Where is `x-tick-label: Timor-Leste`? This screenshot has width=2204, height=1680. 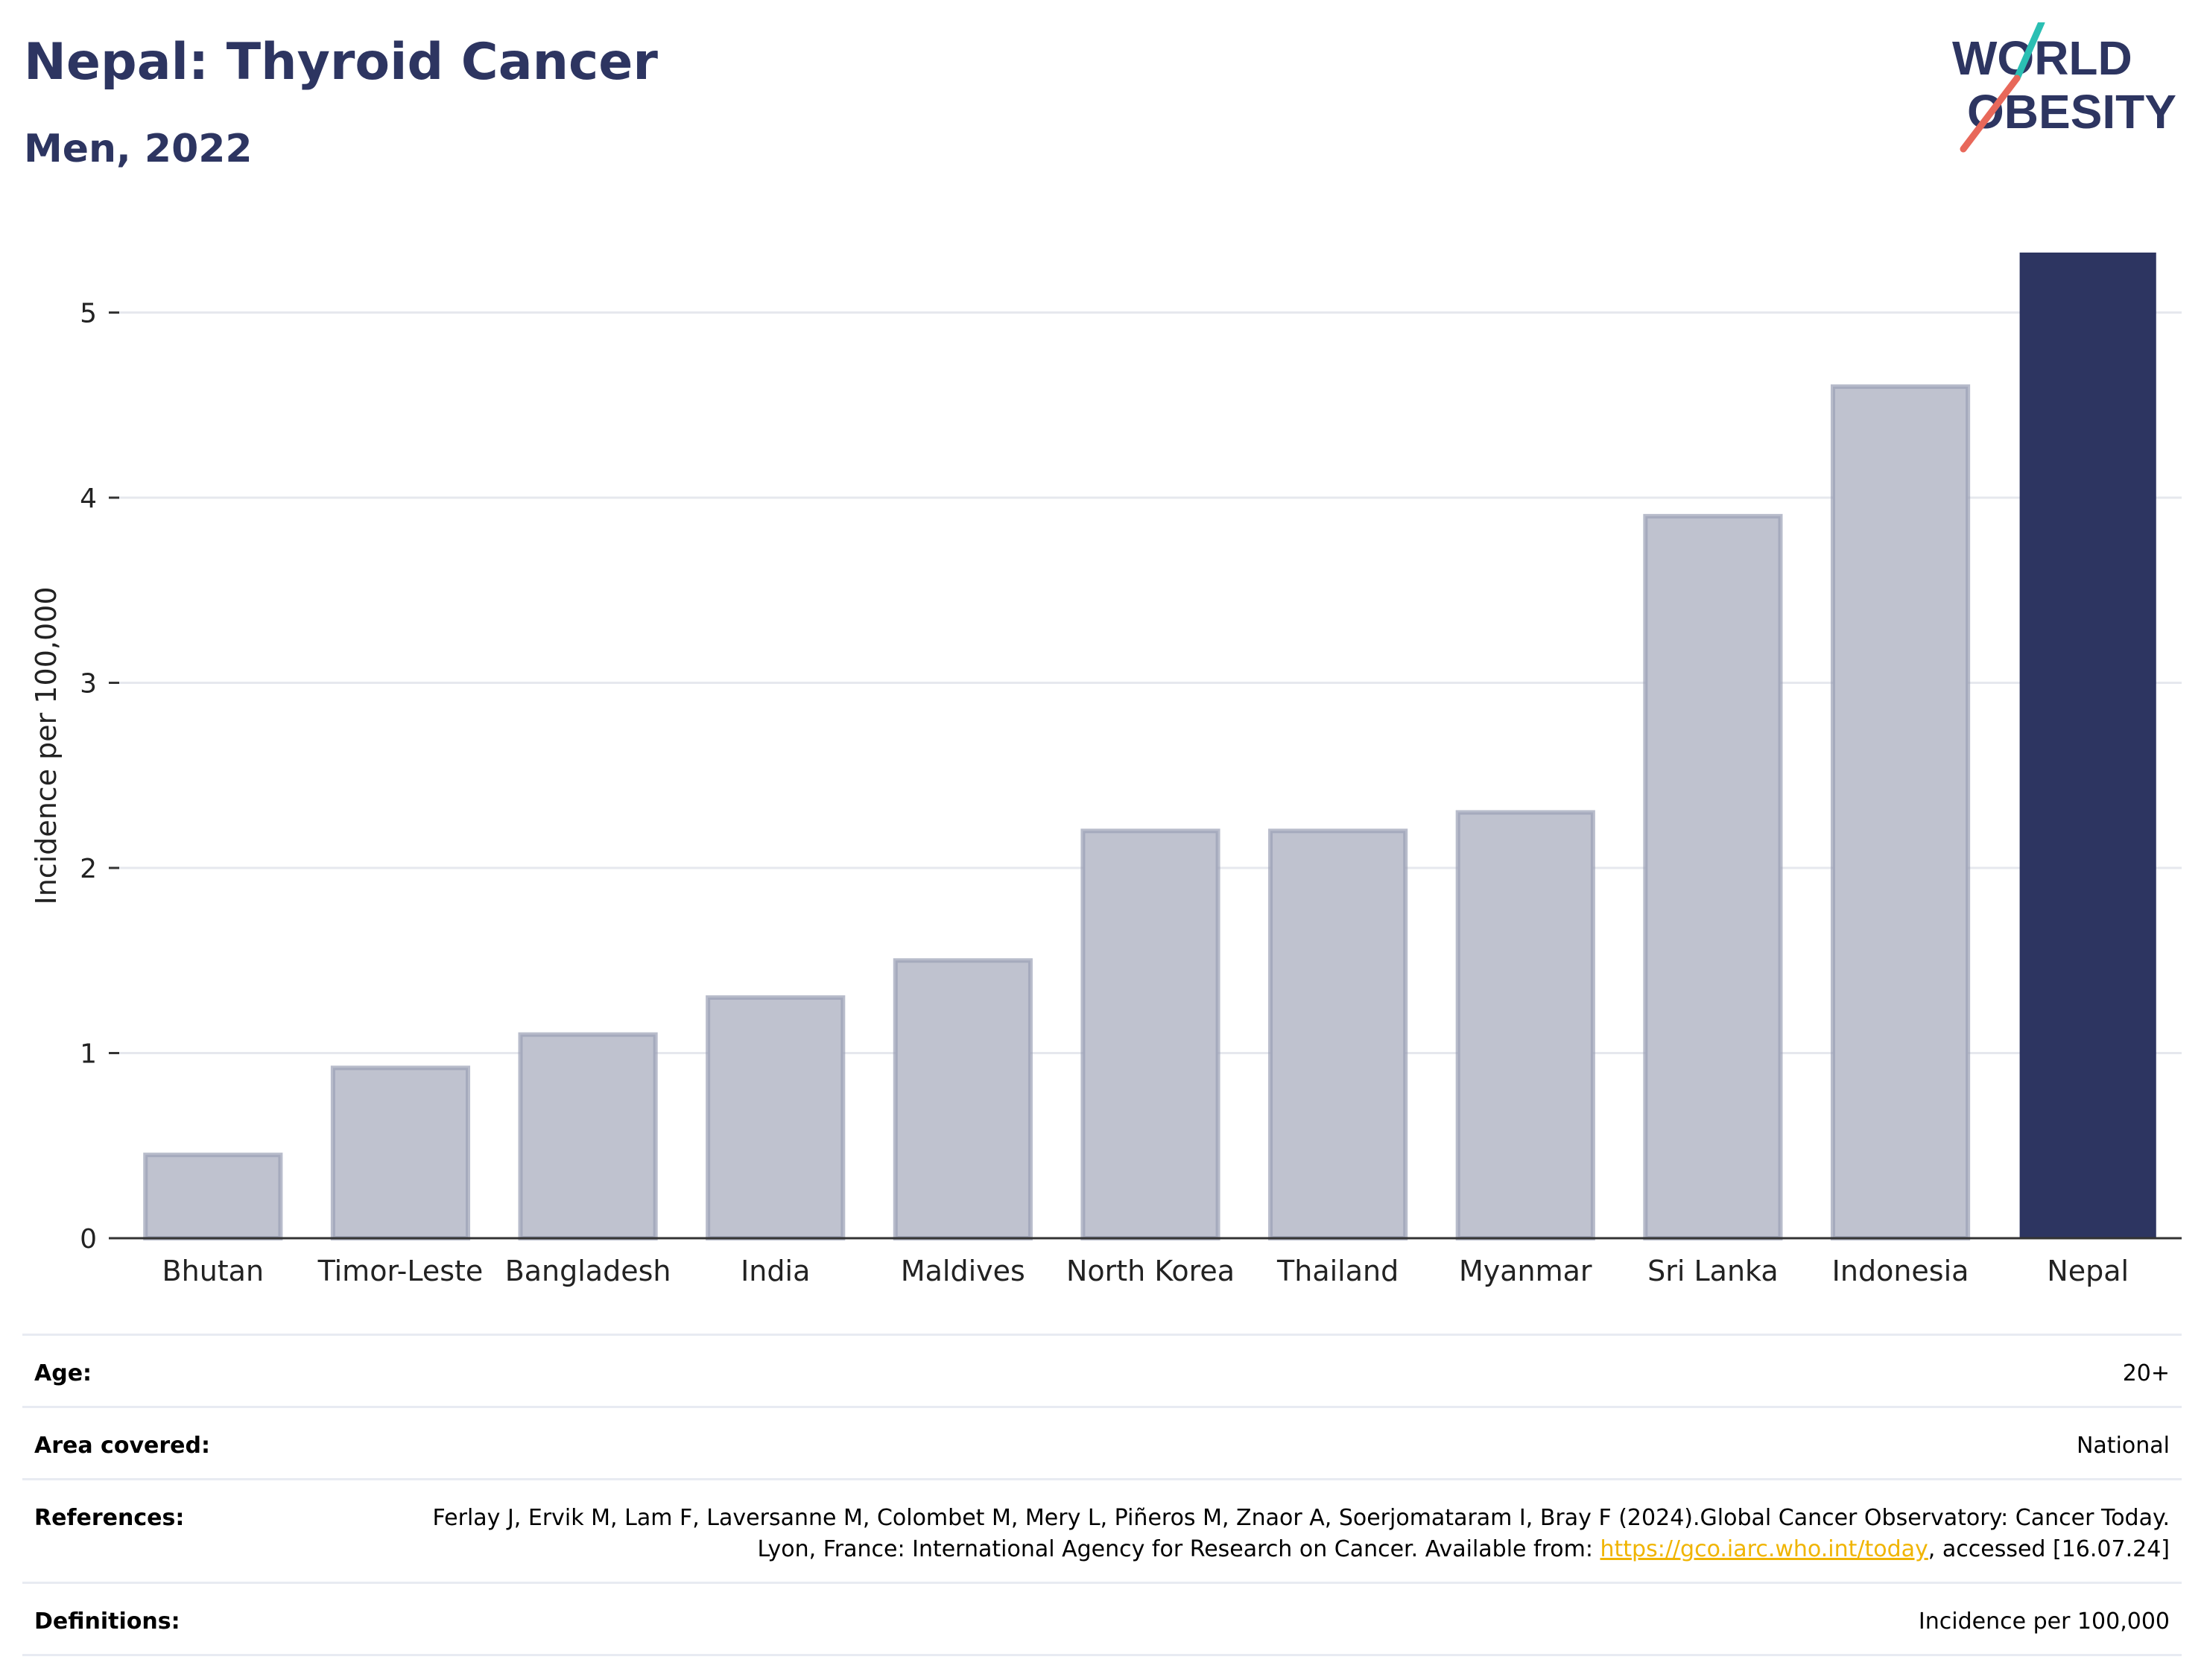
x-tick-label: Timor-Leste is located at coordinates (401, 1271).